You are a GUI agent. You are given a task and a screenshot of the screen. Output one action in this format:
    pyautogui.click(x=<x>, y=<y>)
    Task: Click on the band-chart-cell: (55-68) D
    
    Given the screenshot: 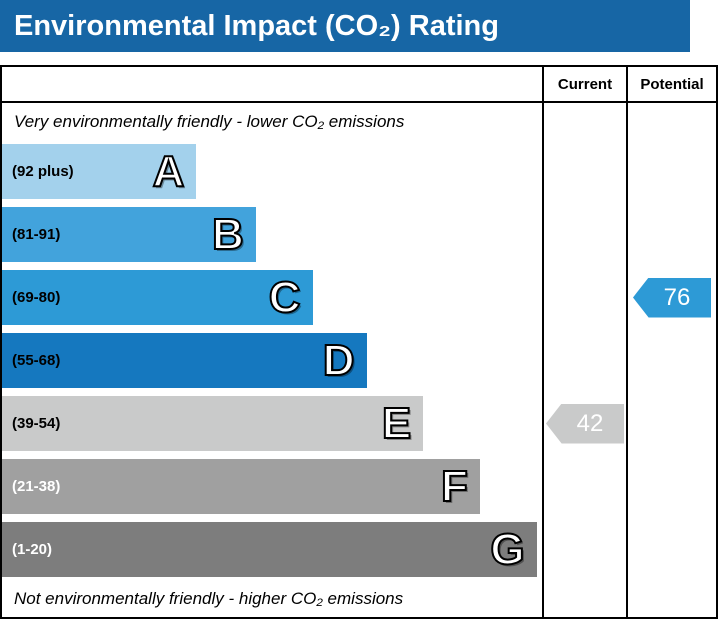 What is the action you would take?
    pyautogui.click(x=272, y=360)
    